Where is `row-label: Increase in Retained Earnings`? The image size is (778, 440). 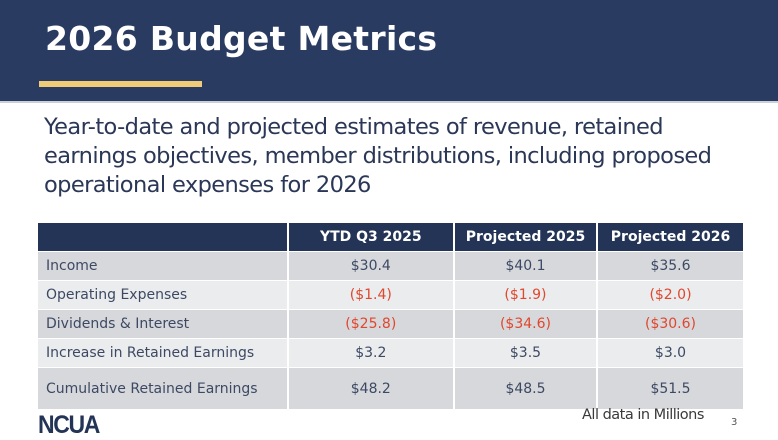 row-label: Increase in Retained Earnings is located at coordinates (163, 353).